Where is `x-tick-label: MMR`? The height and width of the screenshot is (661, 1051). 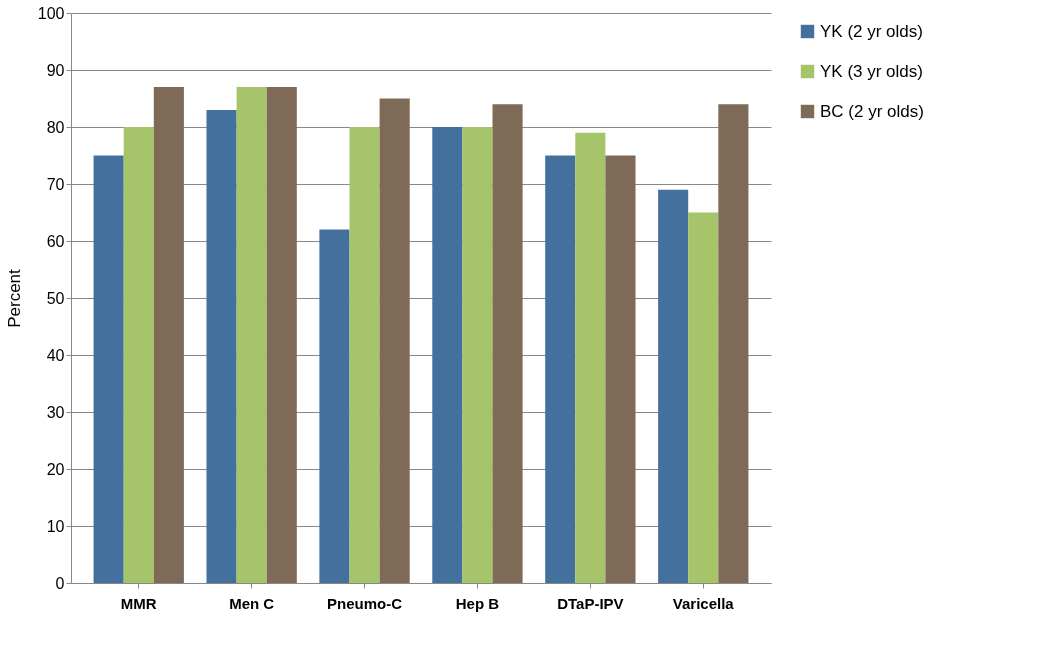 x-tick-label: MMR is located at coordinates (138, 603).